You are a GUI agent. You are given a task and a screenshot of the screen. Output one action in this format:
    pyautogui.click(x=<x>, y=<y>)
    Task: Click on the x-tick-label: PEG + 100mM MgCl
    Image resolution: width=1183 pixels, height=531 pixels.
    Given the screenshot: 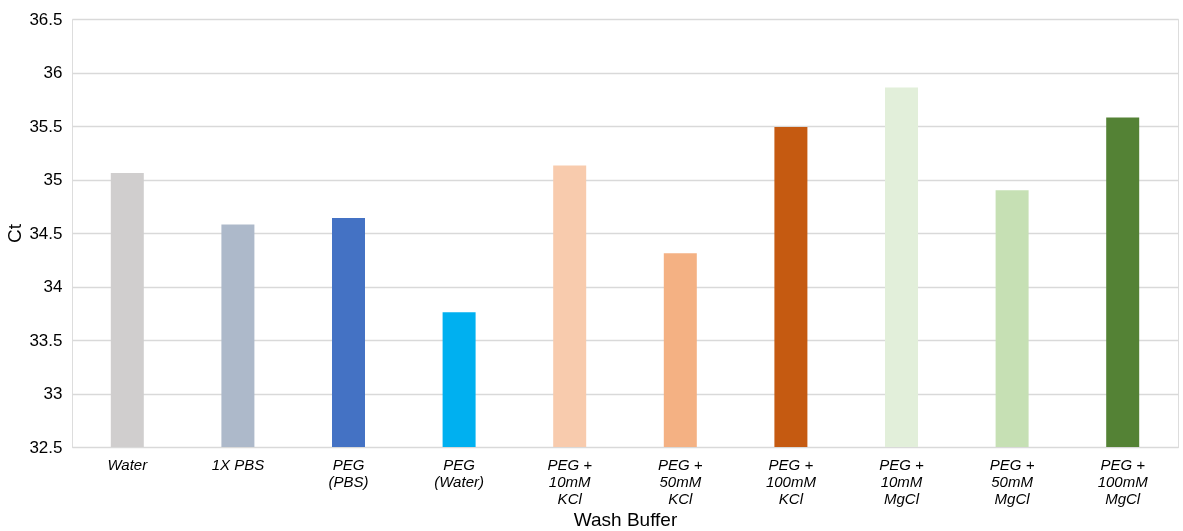 What is the action you would take?
    pyautogui.click(x=1123, y=481)
    